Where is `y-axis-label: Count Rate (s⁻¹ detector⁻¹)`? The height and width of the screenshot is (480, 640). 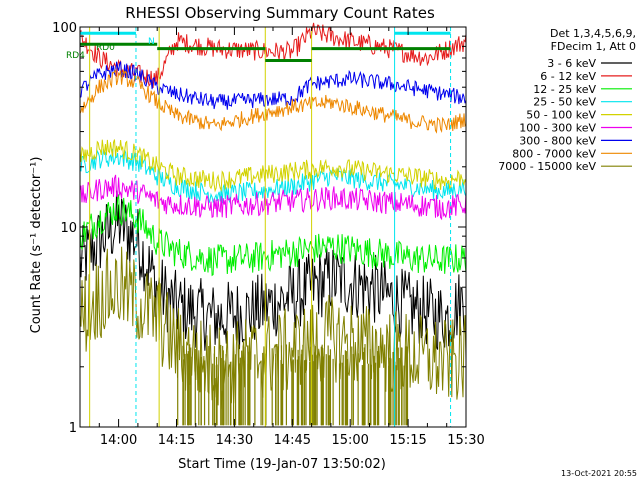 y-axis-label: Count Rate (s⁻¹ detector⁻¹) is located at coordinates (36, 245).